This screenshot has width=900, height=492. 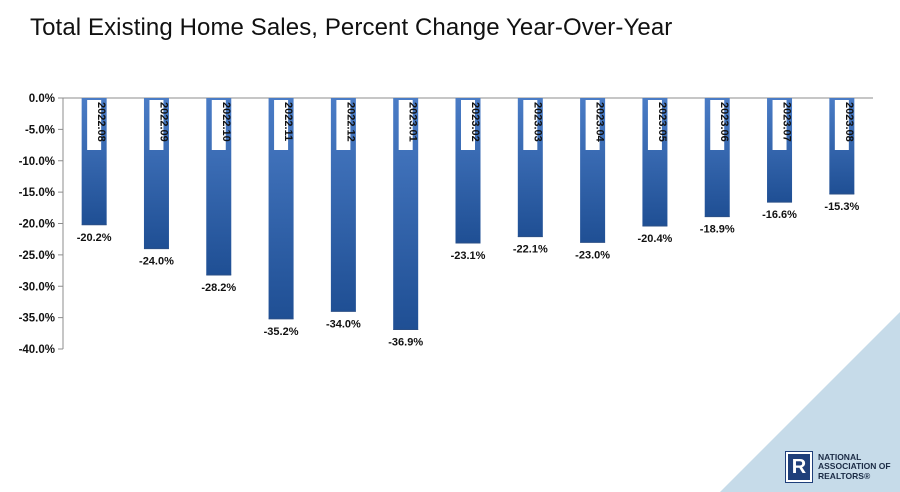 What do you see at coordinates (37, 225) in the screenshot?
I see `y-tick-label: -20.0%` at bounding box center [37, 225].